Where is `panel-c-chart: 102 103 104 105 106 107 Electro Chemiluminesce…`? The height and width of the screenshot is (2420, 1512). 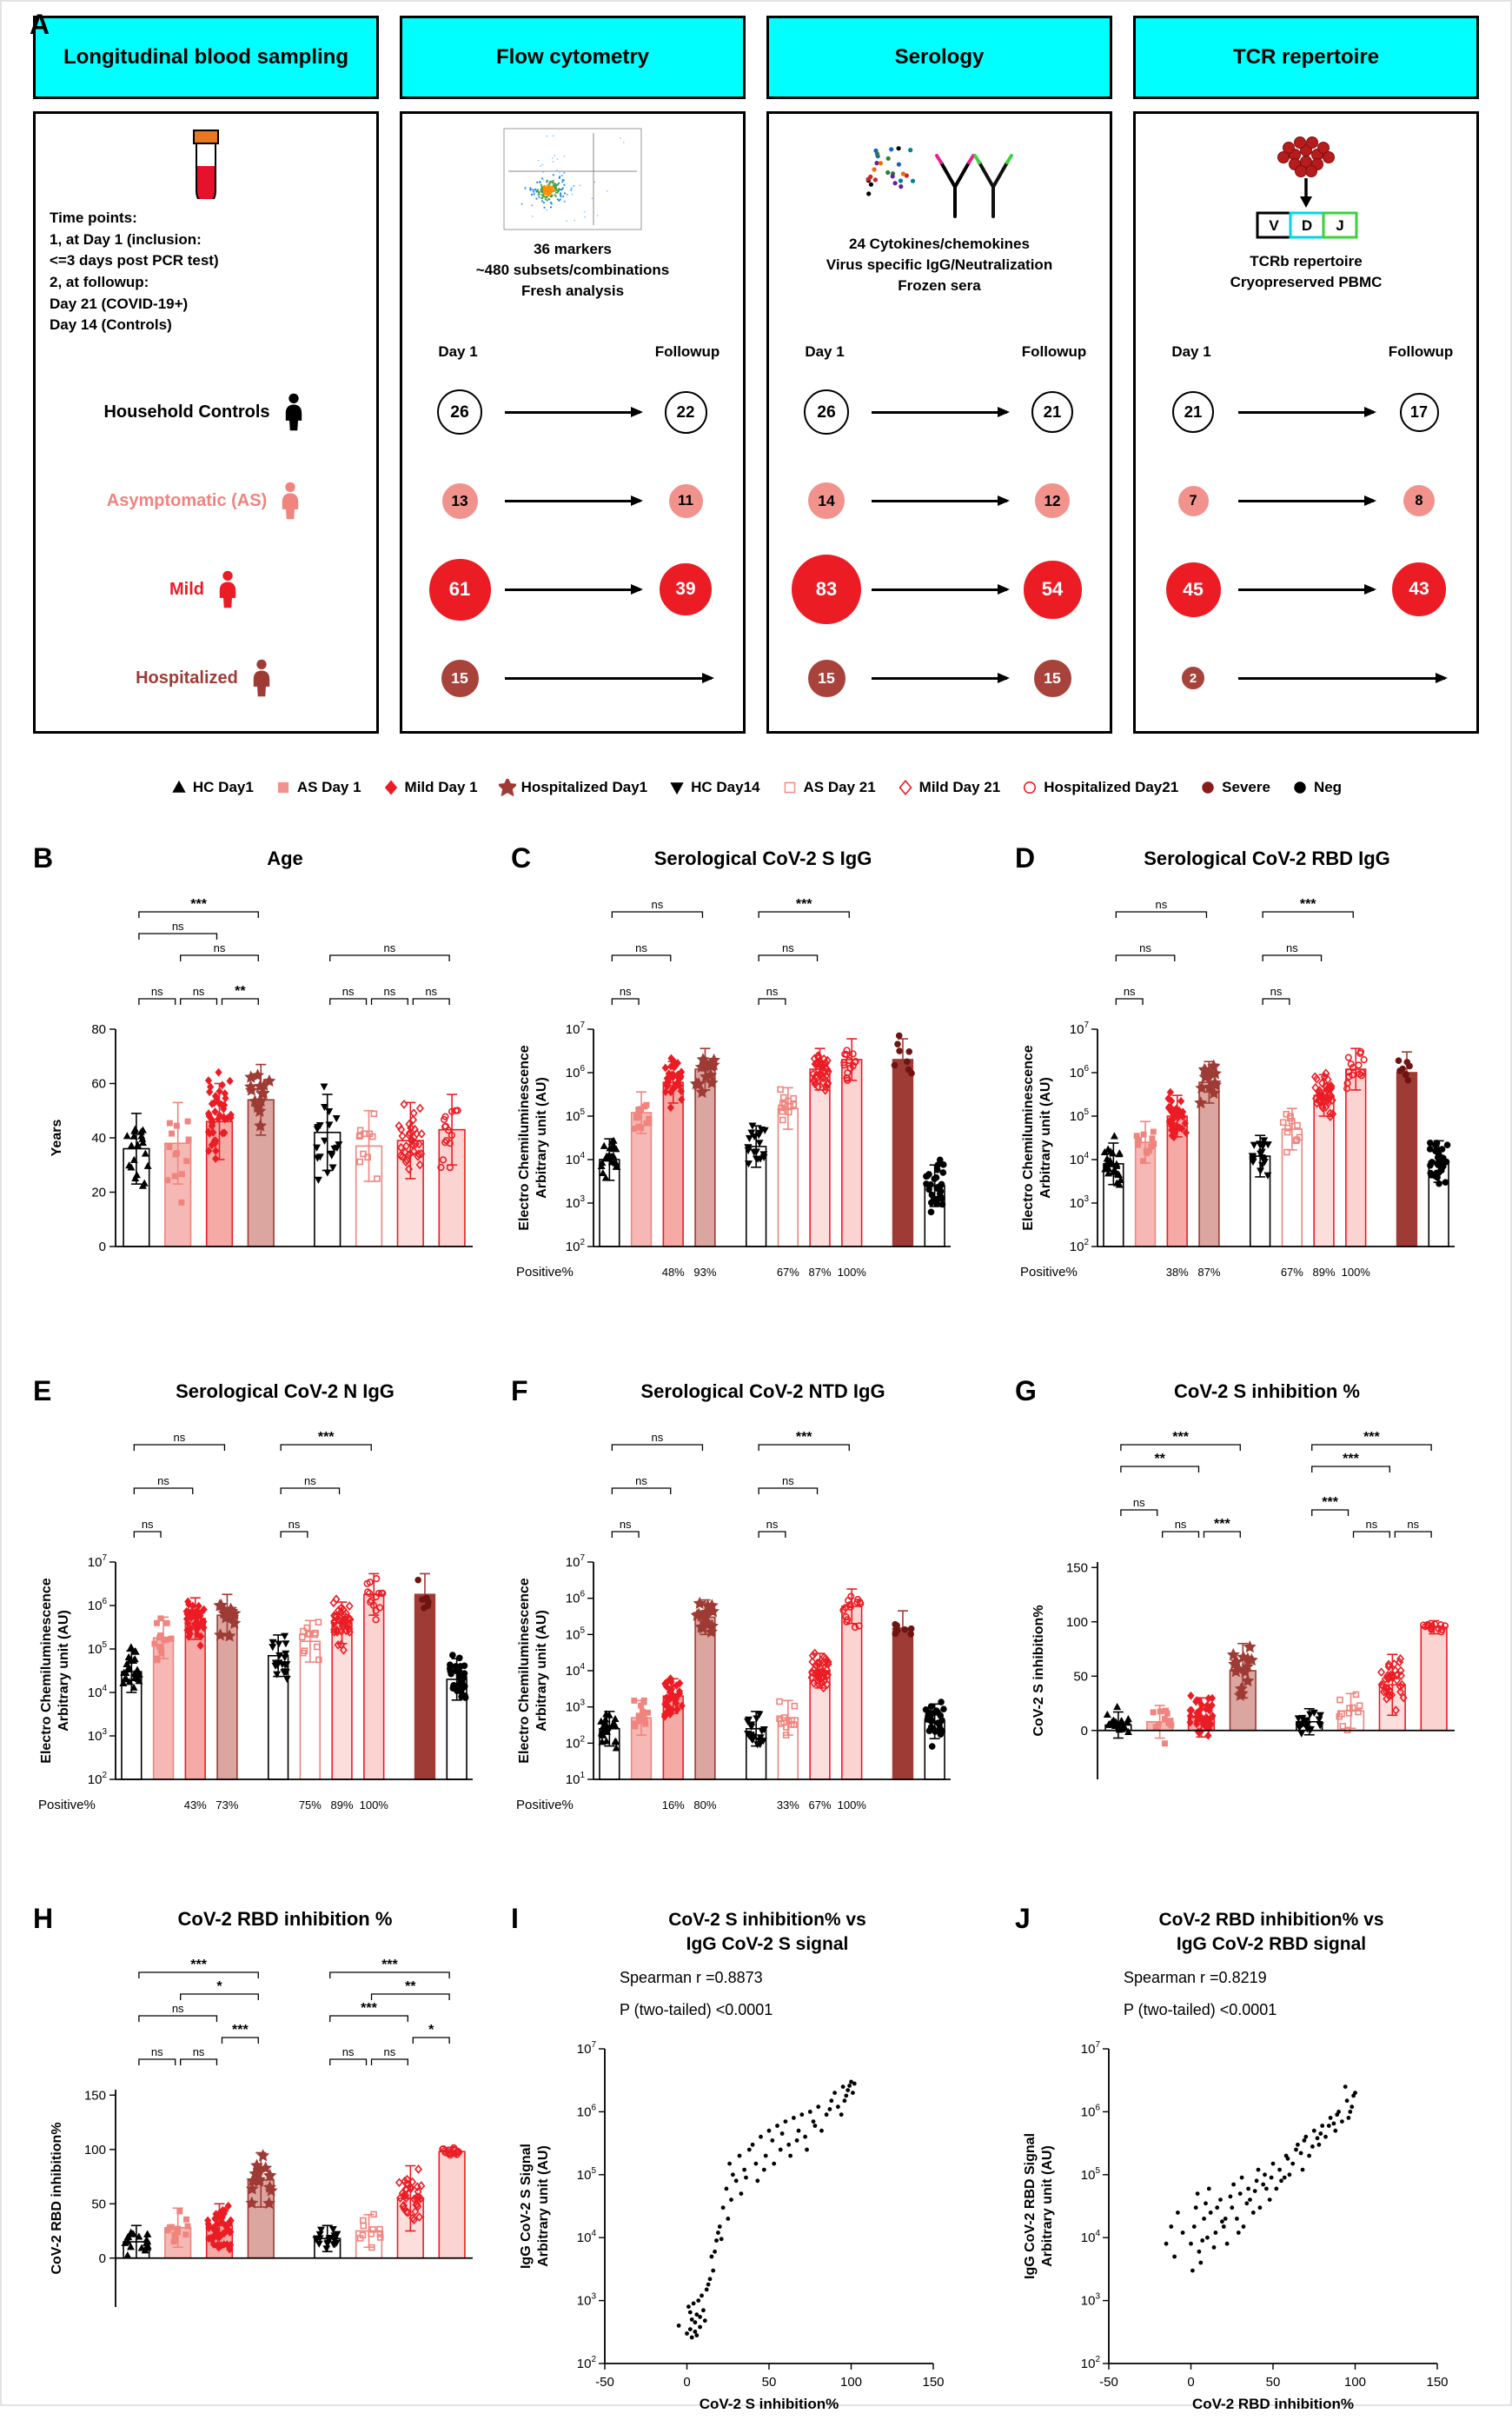
panel-c-chart: 102 103 104 105 106 107 Electro Chemiluminesce… is located at coordinates (733, 1088).